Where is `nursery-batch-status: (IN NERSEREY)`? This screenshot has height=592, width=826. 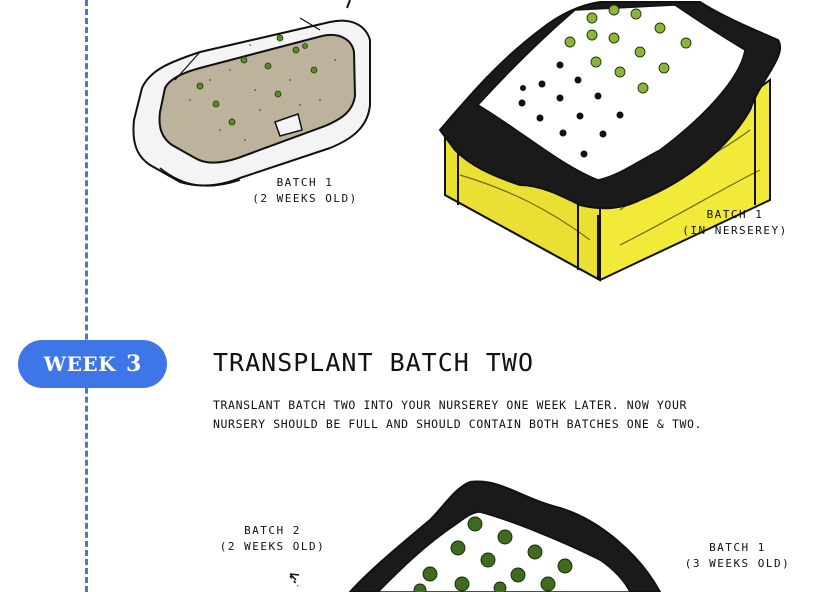
nursery-batch-status: (IN NERSEREY) is located at coordinates (735, 230).